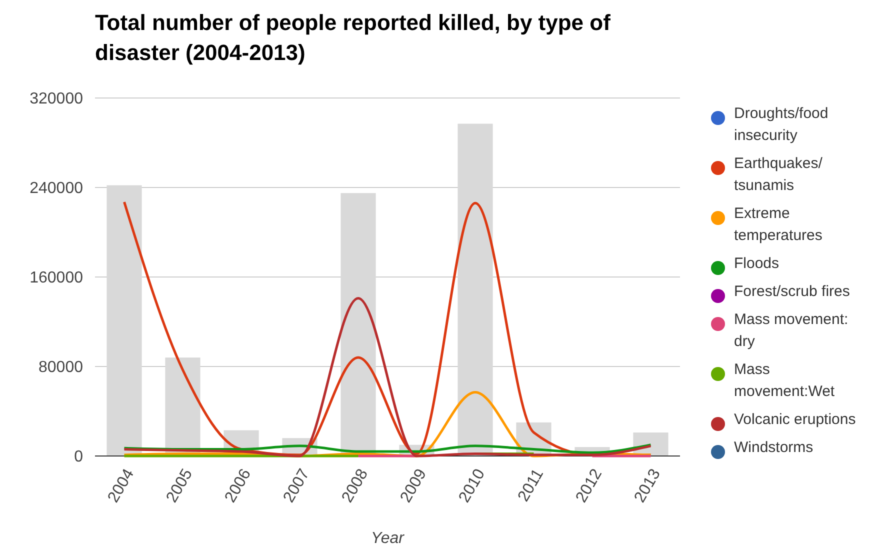  What do you see at coordinates (79, 457) in the screenshot?
I see `y-tick-label: 0` at bounding box center [79, 457].